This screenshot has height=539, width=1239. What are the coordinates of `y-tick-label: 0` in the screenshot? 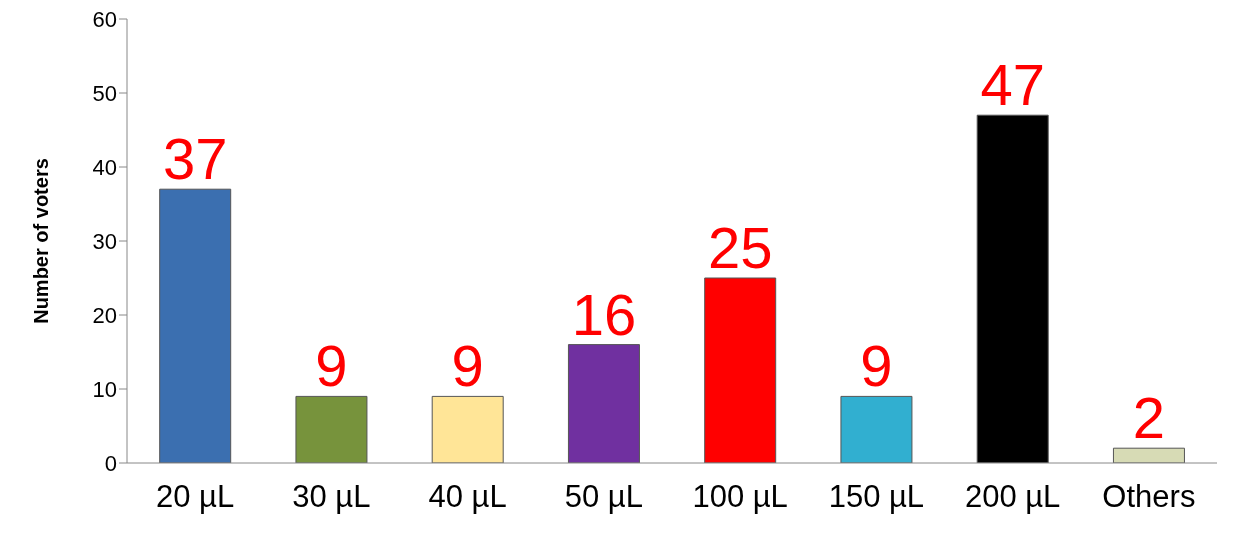 It's located at (110, 463).